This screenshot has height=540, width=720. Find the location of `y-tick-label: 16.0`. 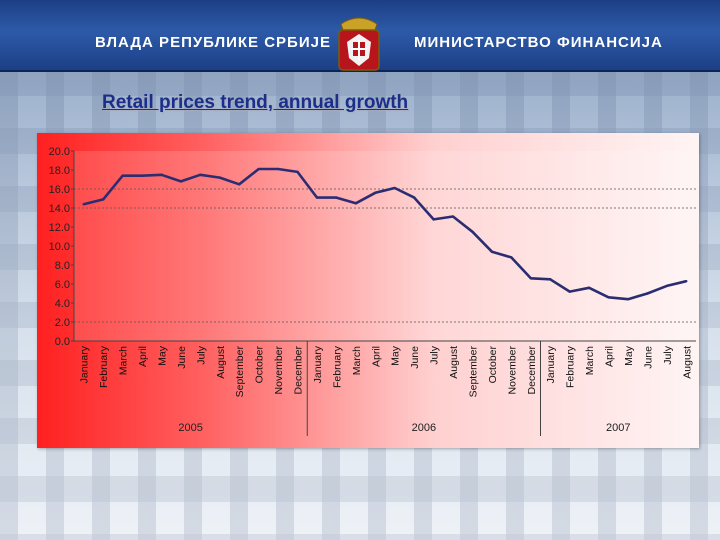

y-tick-label: 16.0 is located at coordinates (59, 190).